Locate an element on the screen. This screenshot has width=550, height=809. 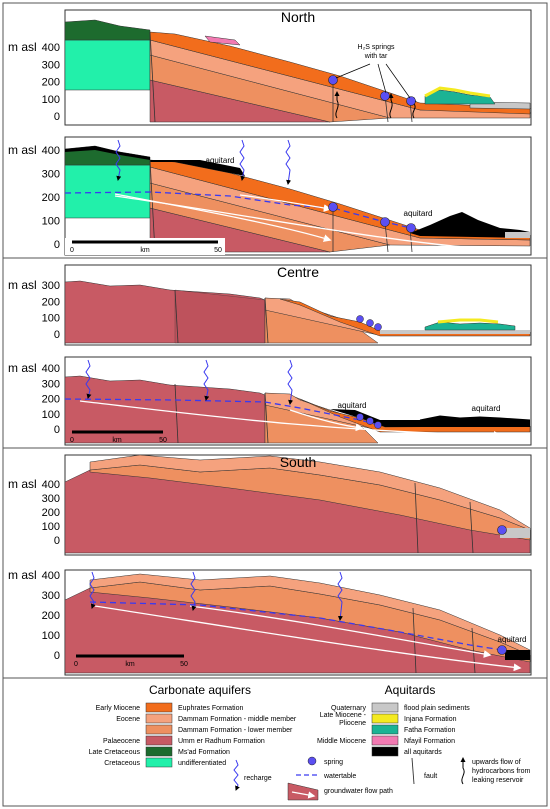
legend-age-label: Palaeocene is located at coordinates (121, 741).